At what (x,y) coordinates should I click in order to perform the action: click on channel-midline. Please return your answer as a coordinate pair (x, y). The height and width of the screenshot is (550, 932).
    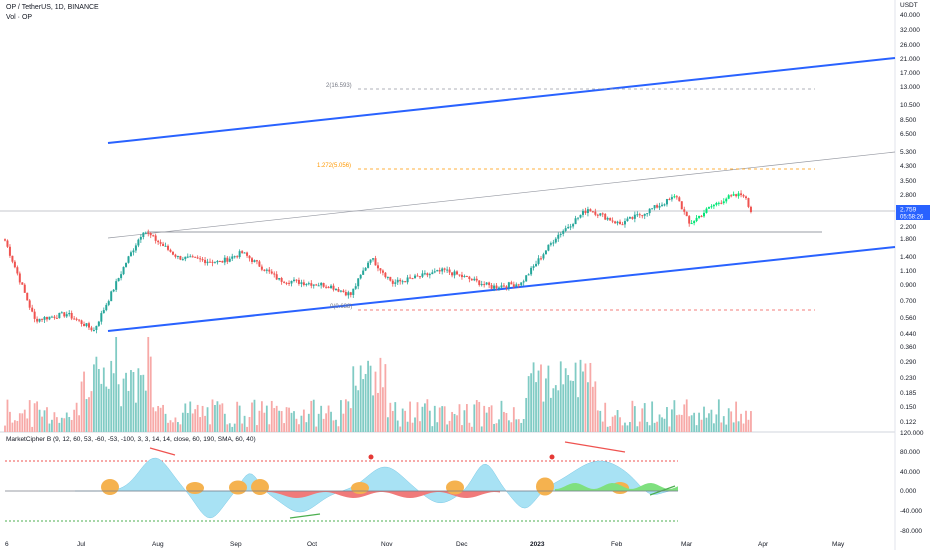
    Looking at the image, I should click on (501, 195).